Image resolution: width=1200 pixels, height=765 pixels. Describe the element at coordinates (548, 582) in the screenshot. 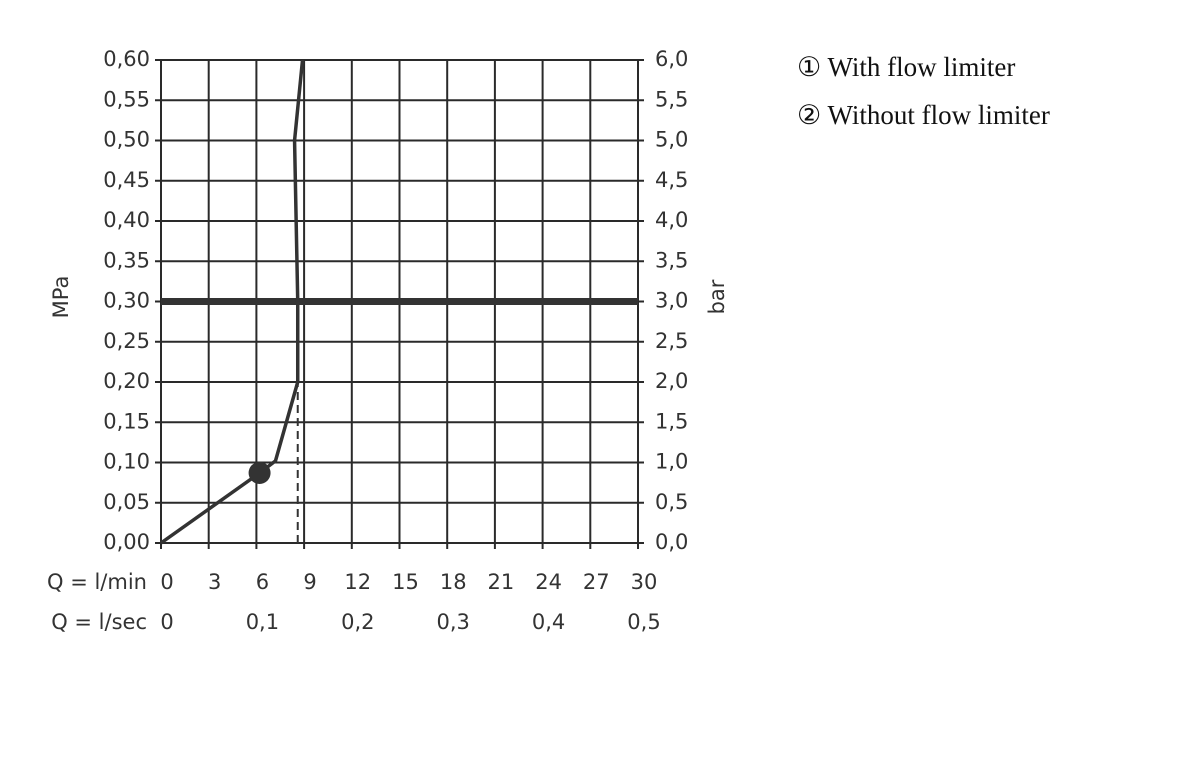

I see `x-tick-label: 24` at that location.